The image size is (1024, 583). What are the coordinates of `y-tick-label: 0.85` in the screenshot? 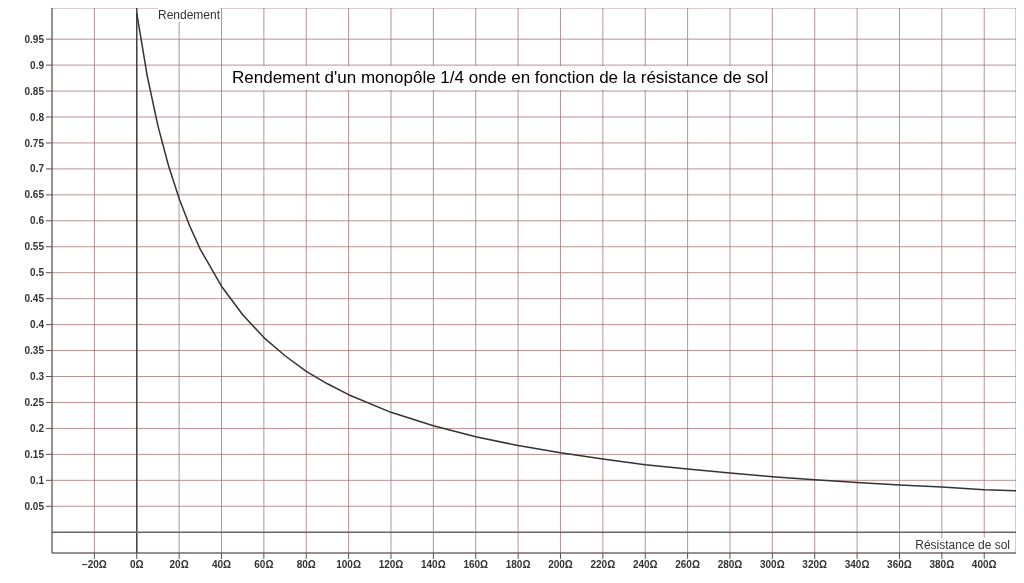 It's located at (34, 91).